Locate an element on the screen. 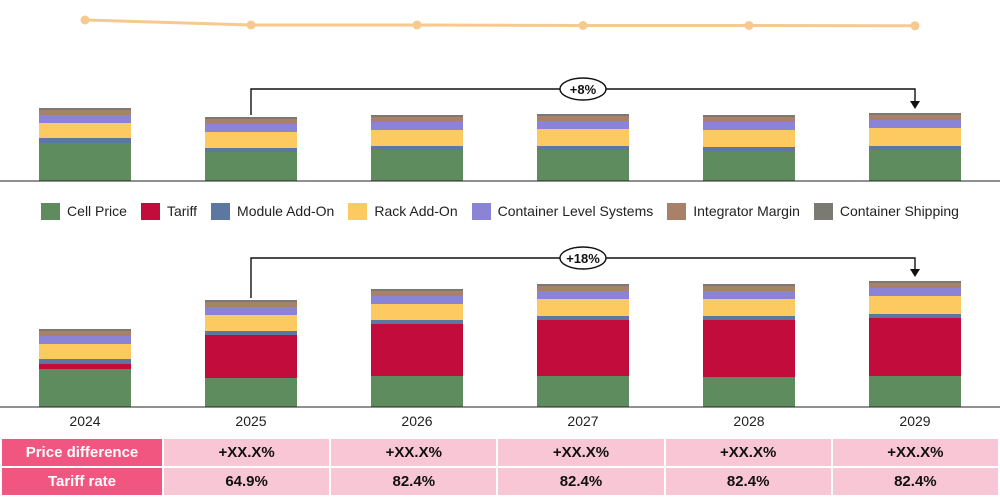 This screenshot has width=1000, height=499. legend-label: Tariff is located at coordinates (182, 211).